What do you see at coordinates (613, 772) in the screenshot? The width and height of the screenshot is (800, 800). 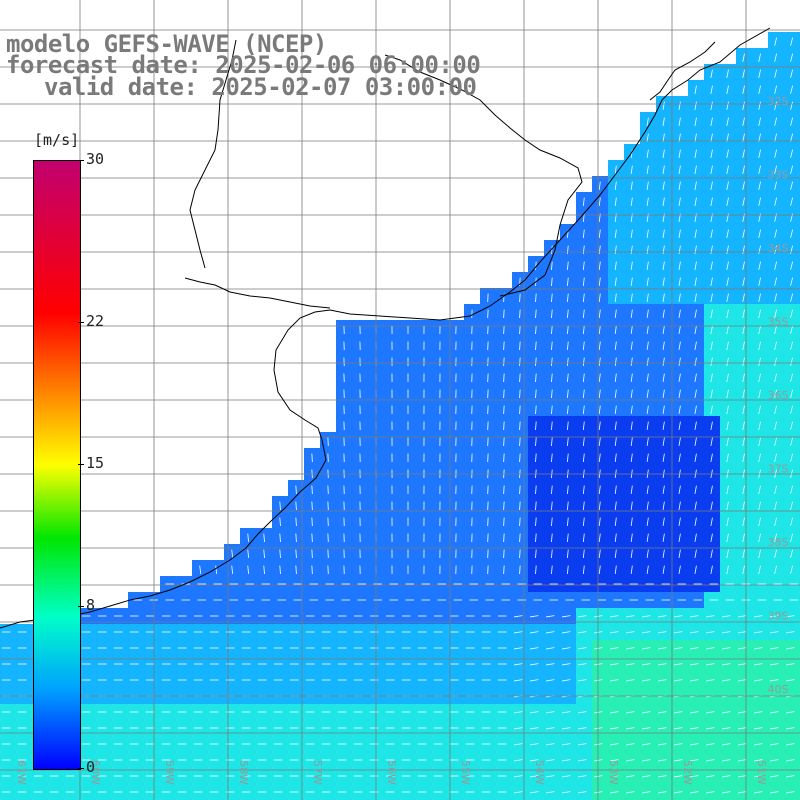 I see `longitude-label: 53W` at bounding box center [613, 772].